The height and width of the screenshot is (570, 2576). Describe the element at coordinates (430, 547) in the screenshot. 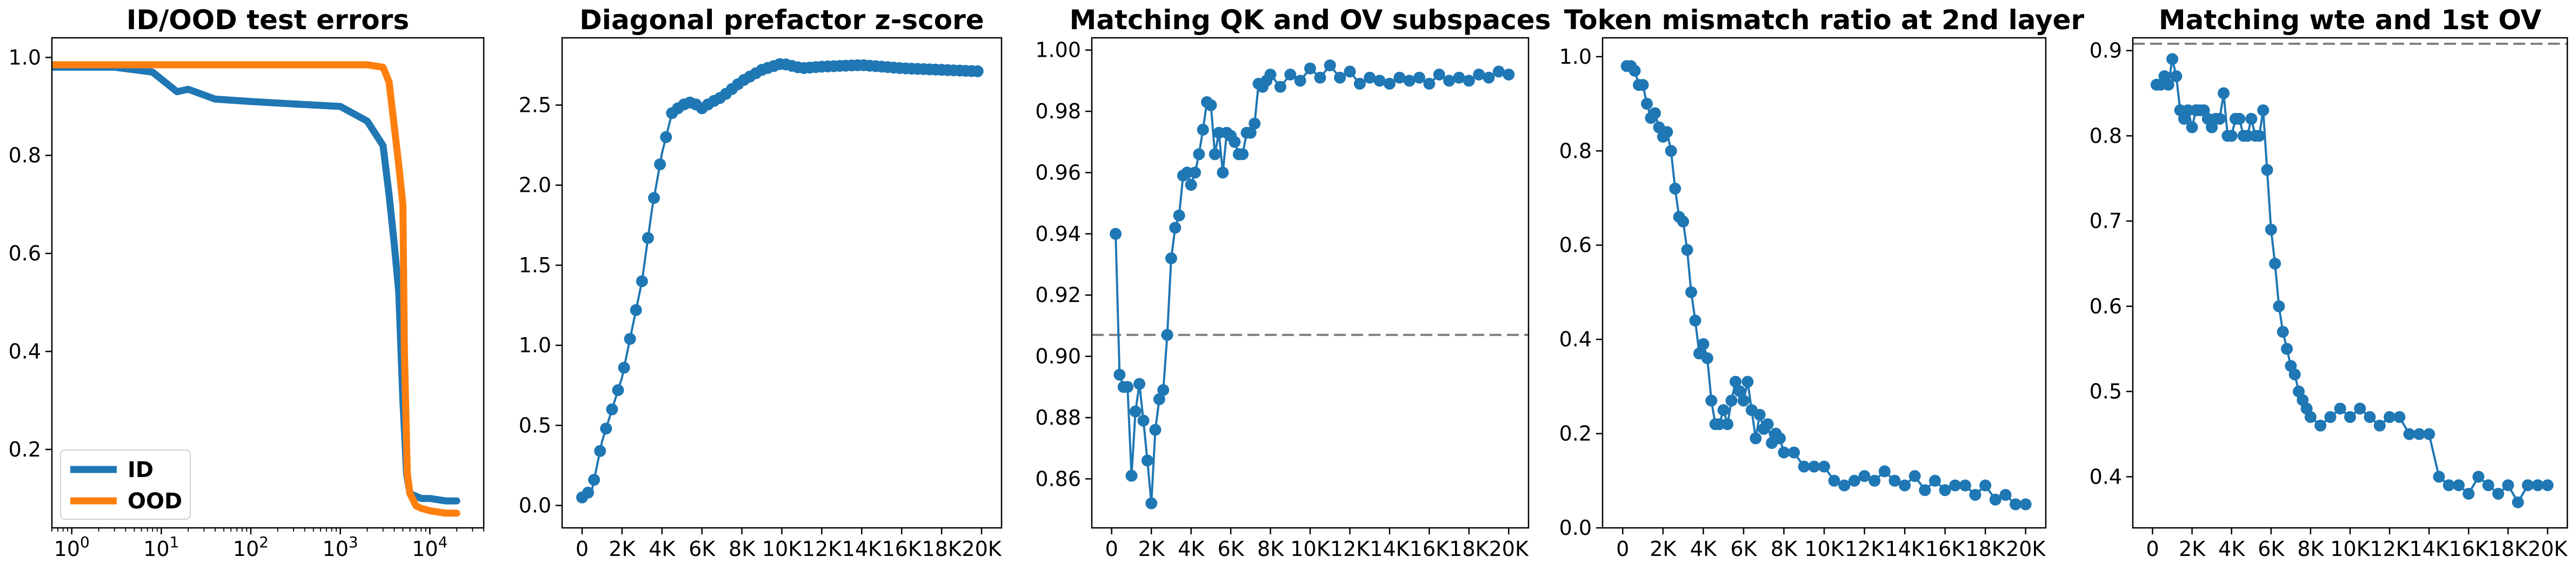

I see `x-tick-label: 10⁴` at that location.